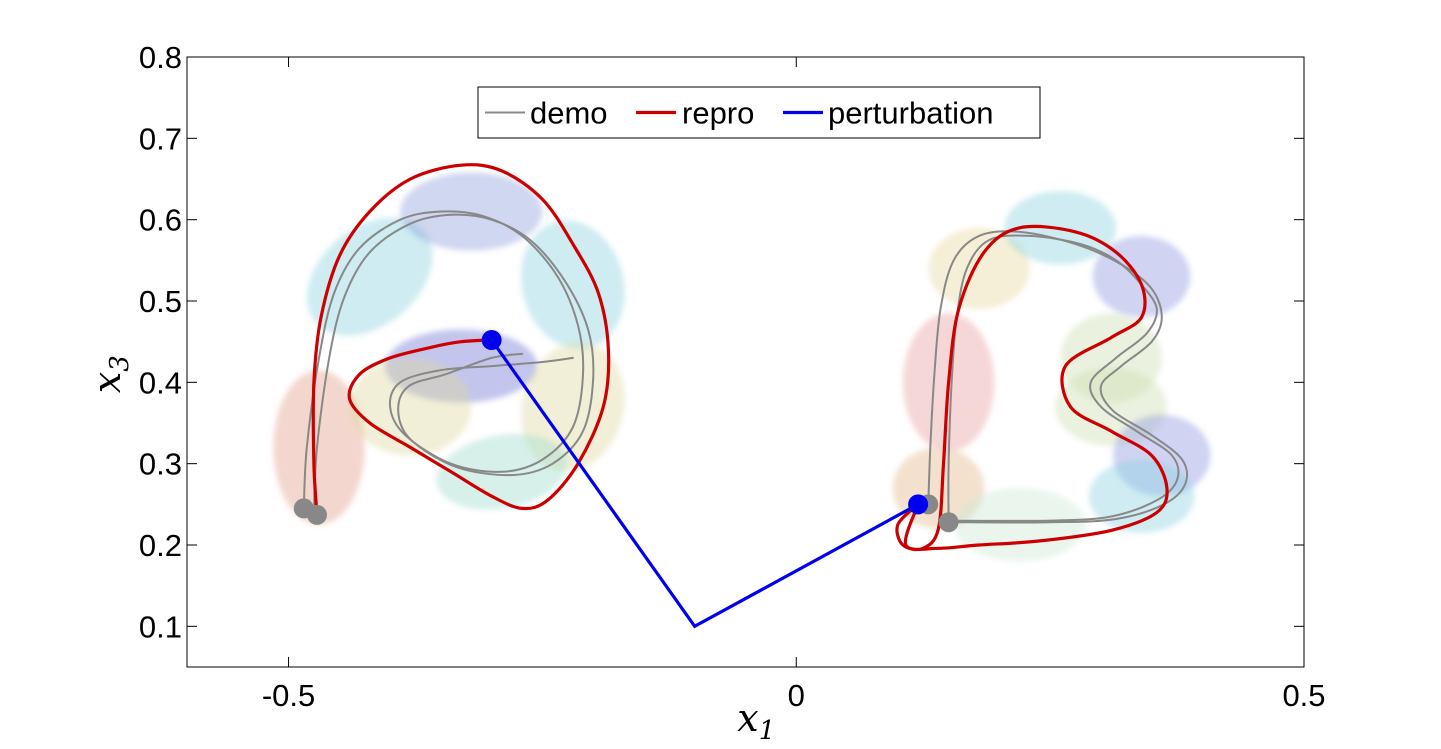 The image size is (1441, 749). I want to click on y-tick-label: 0.3, so click(160, 464).